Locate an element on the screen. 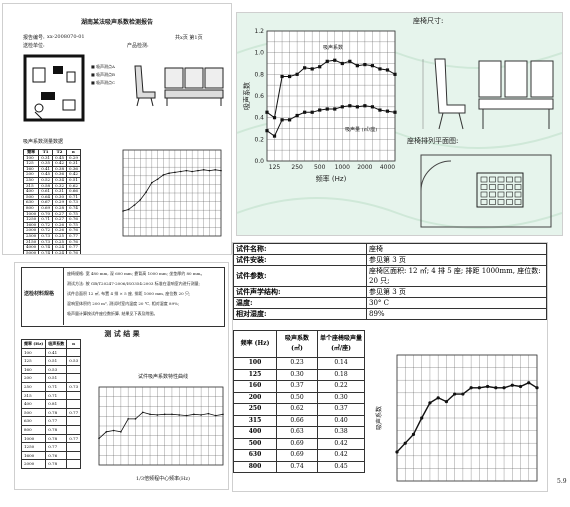 The height and width of the screenshot is (507, 570). y-tick-label: 0.0 is located at coordinates (259, 161).